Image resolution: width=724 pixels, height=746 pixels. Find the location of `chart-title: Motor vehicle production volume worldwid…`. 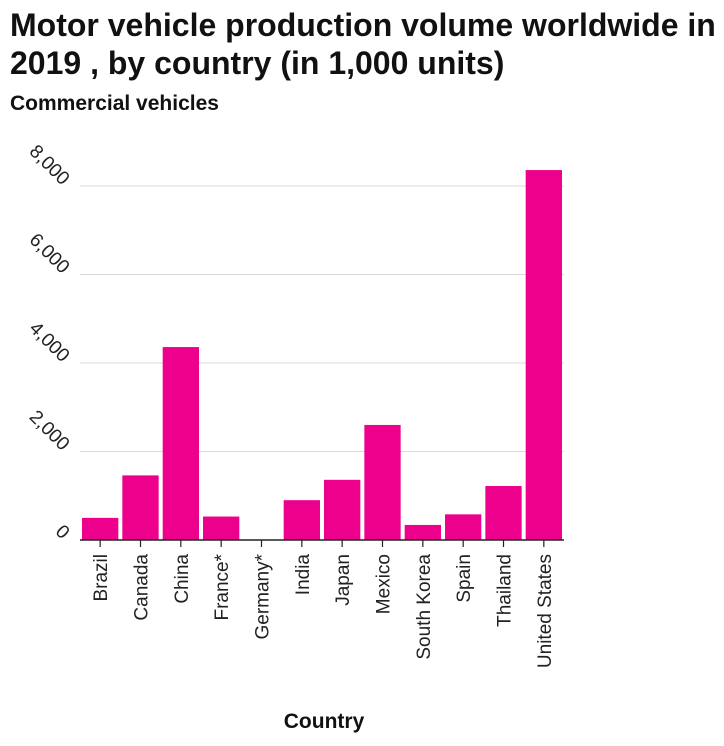

chart-title: Motor vehicle production volume worldwid… is located at coordinates (363, 44).